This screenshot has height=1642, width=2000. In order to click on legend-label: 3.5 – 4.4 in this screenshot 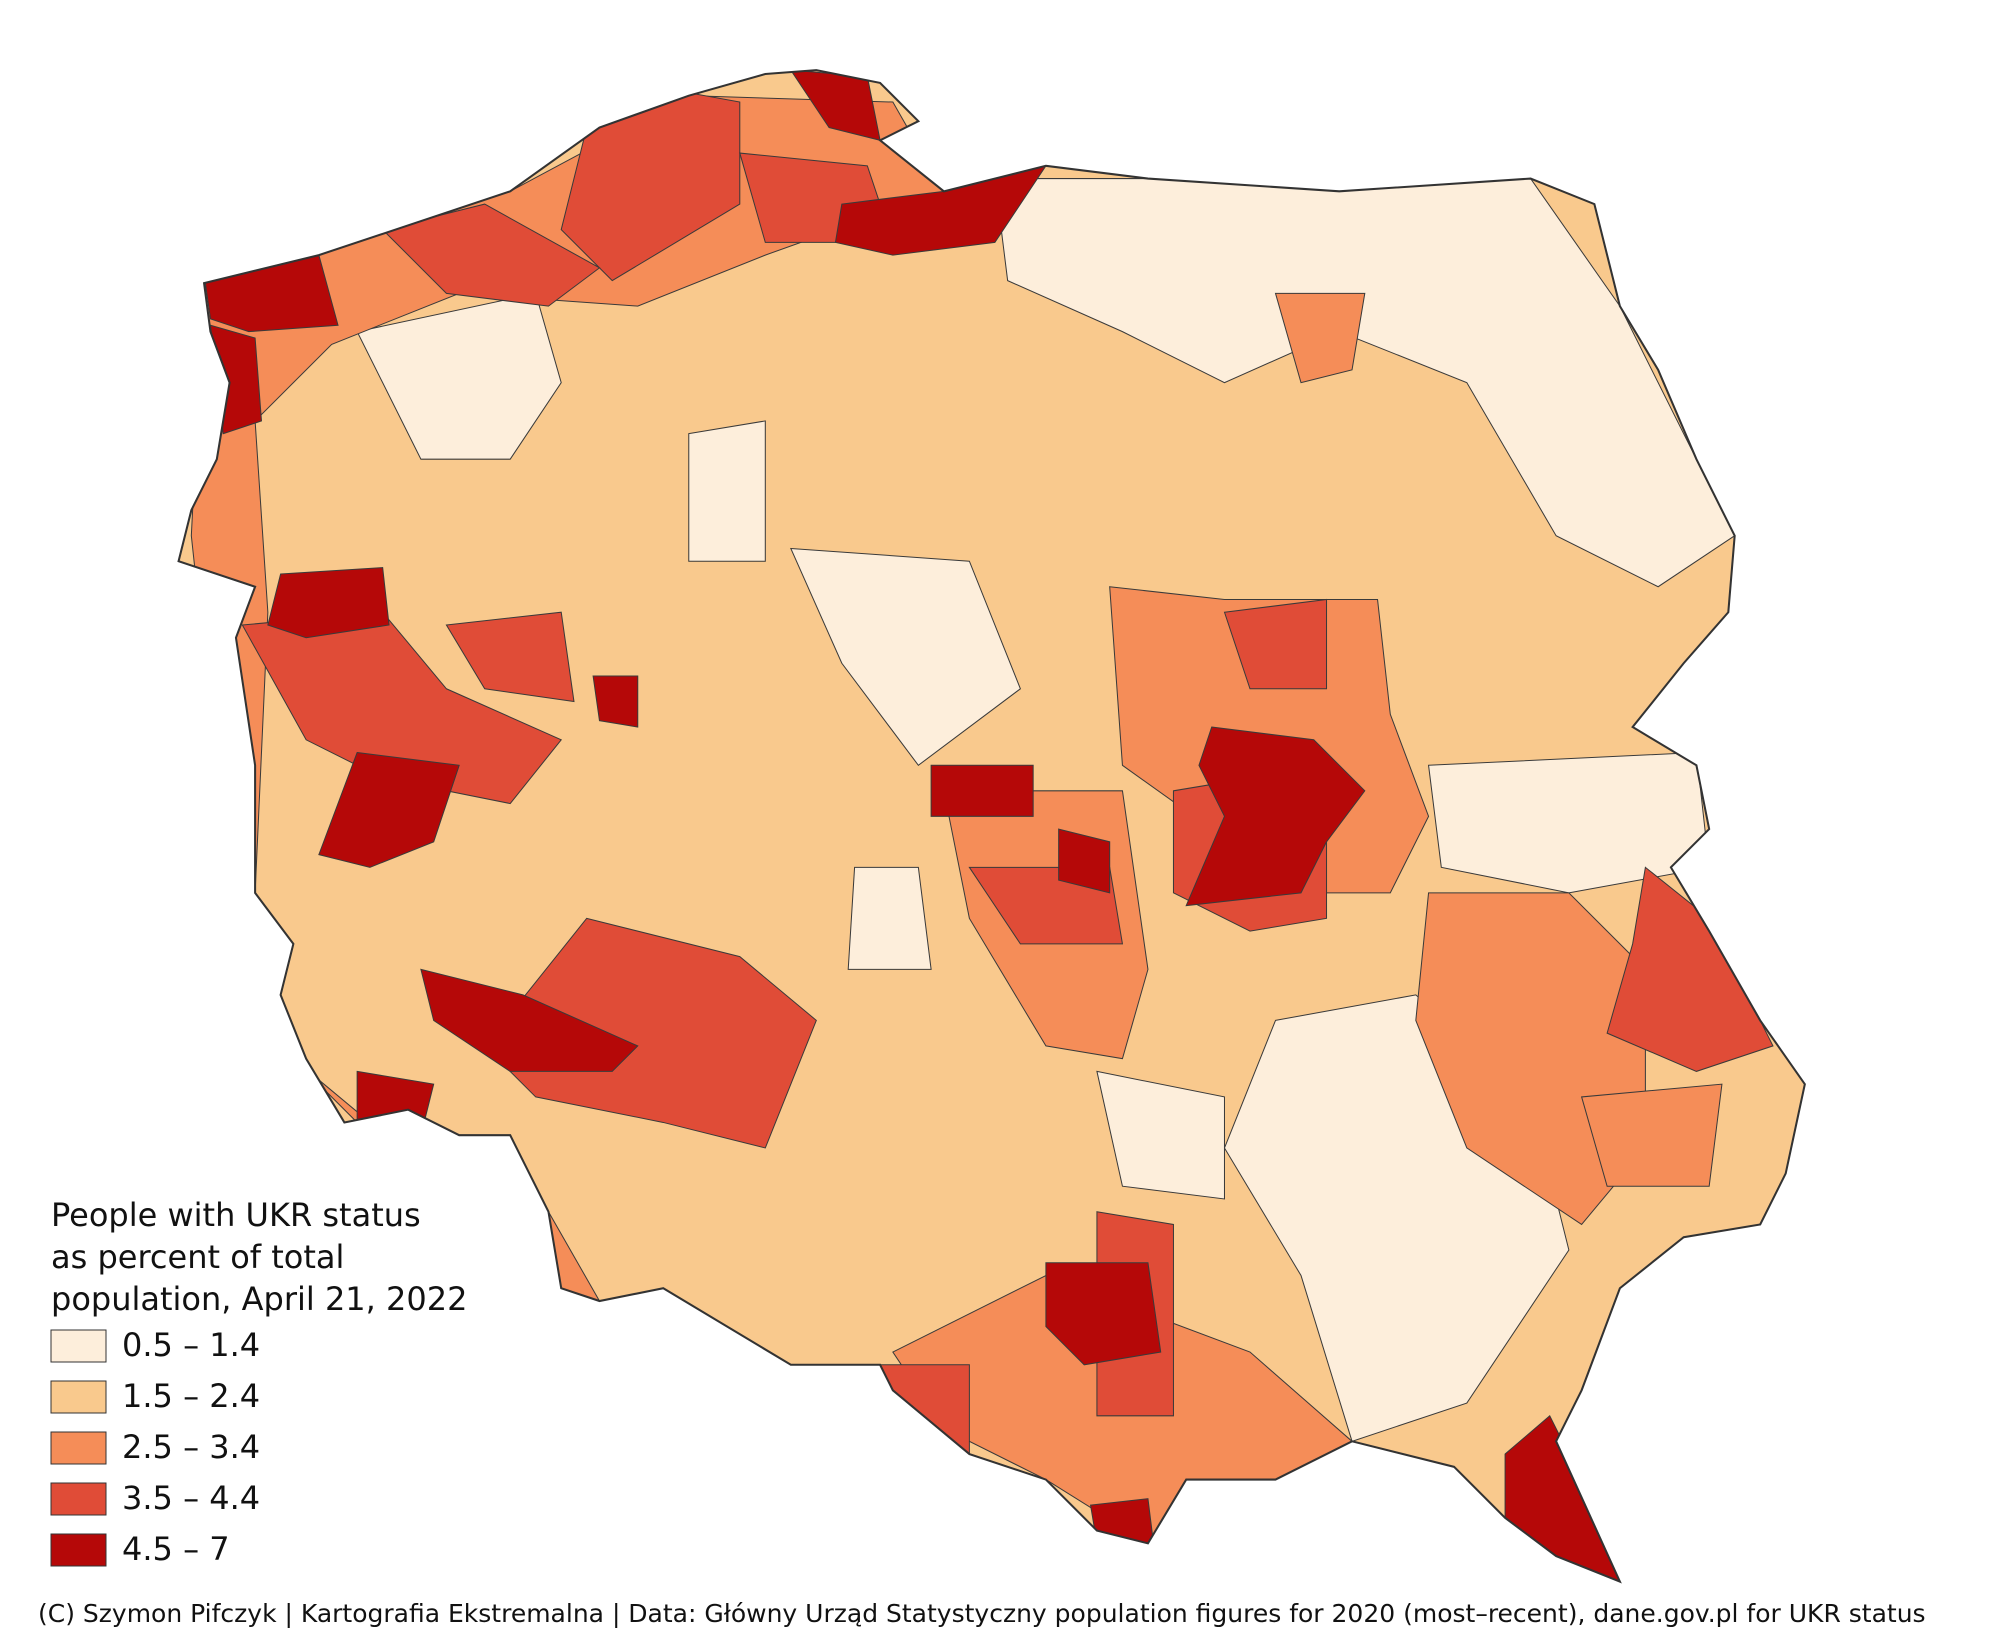, I will do `click(191, 1498)`.